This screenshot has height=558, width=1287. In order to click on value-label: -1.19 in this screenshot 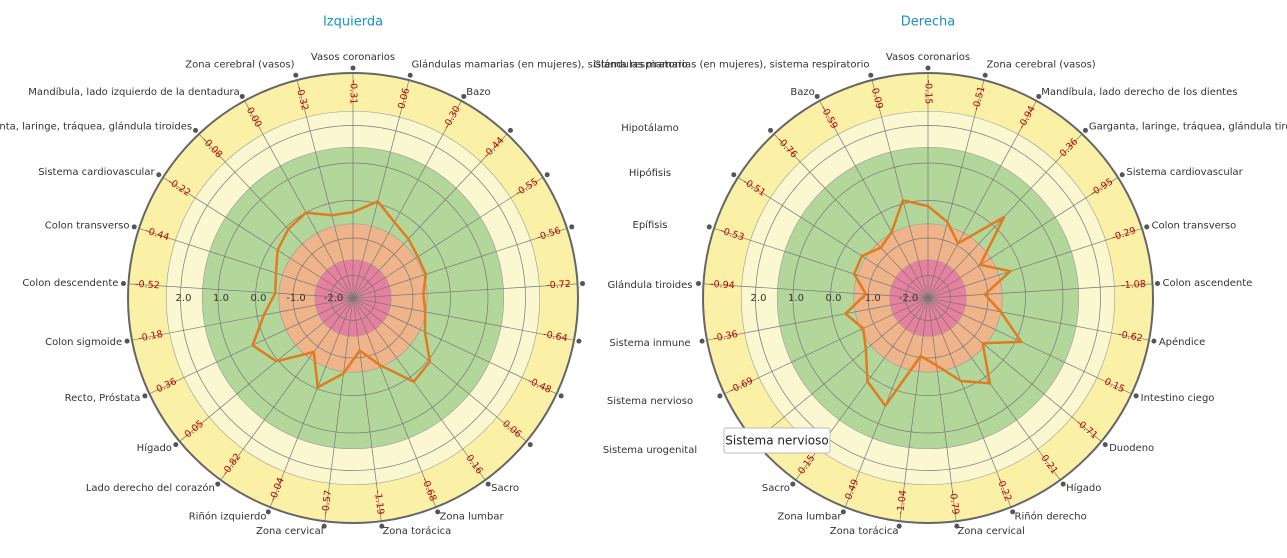, I will do `click(379, 503)`.